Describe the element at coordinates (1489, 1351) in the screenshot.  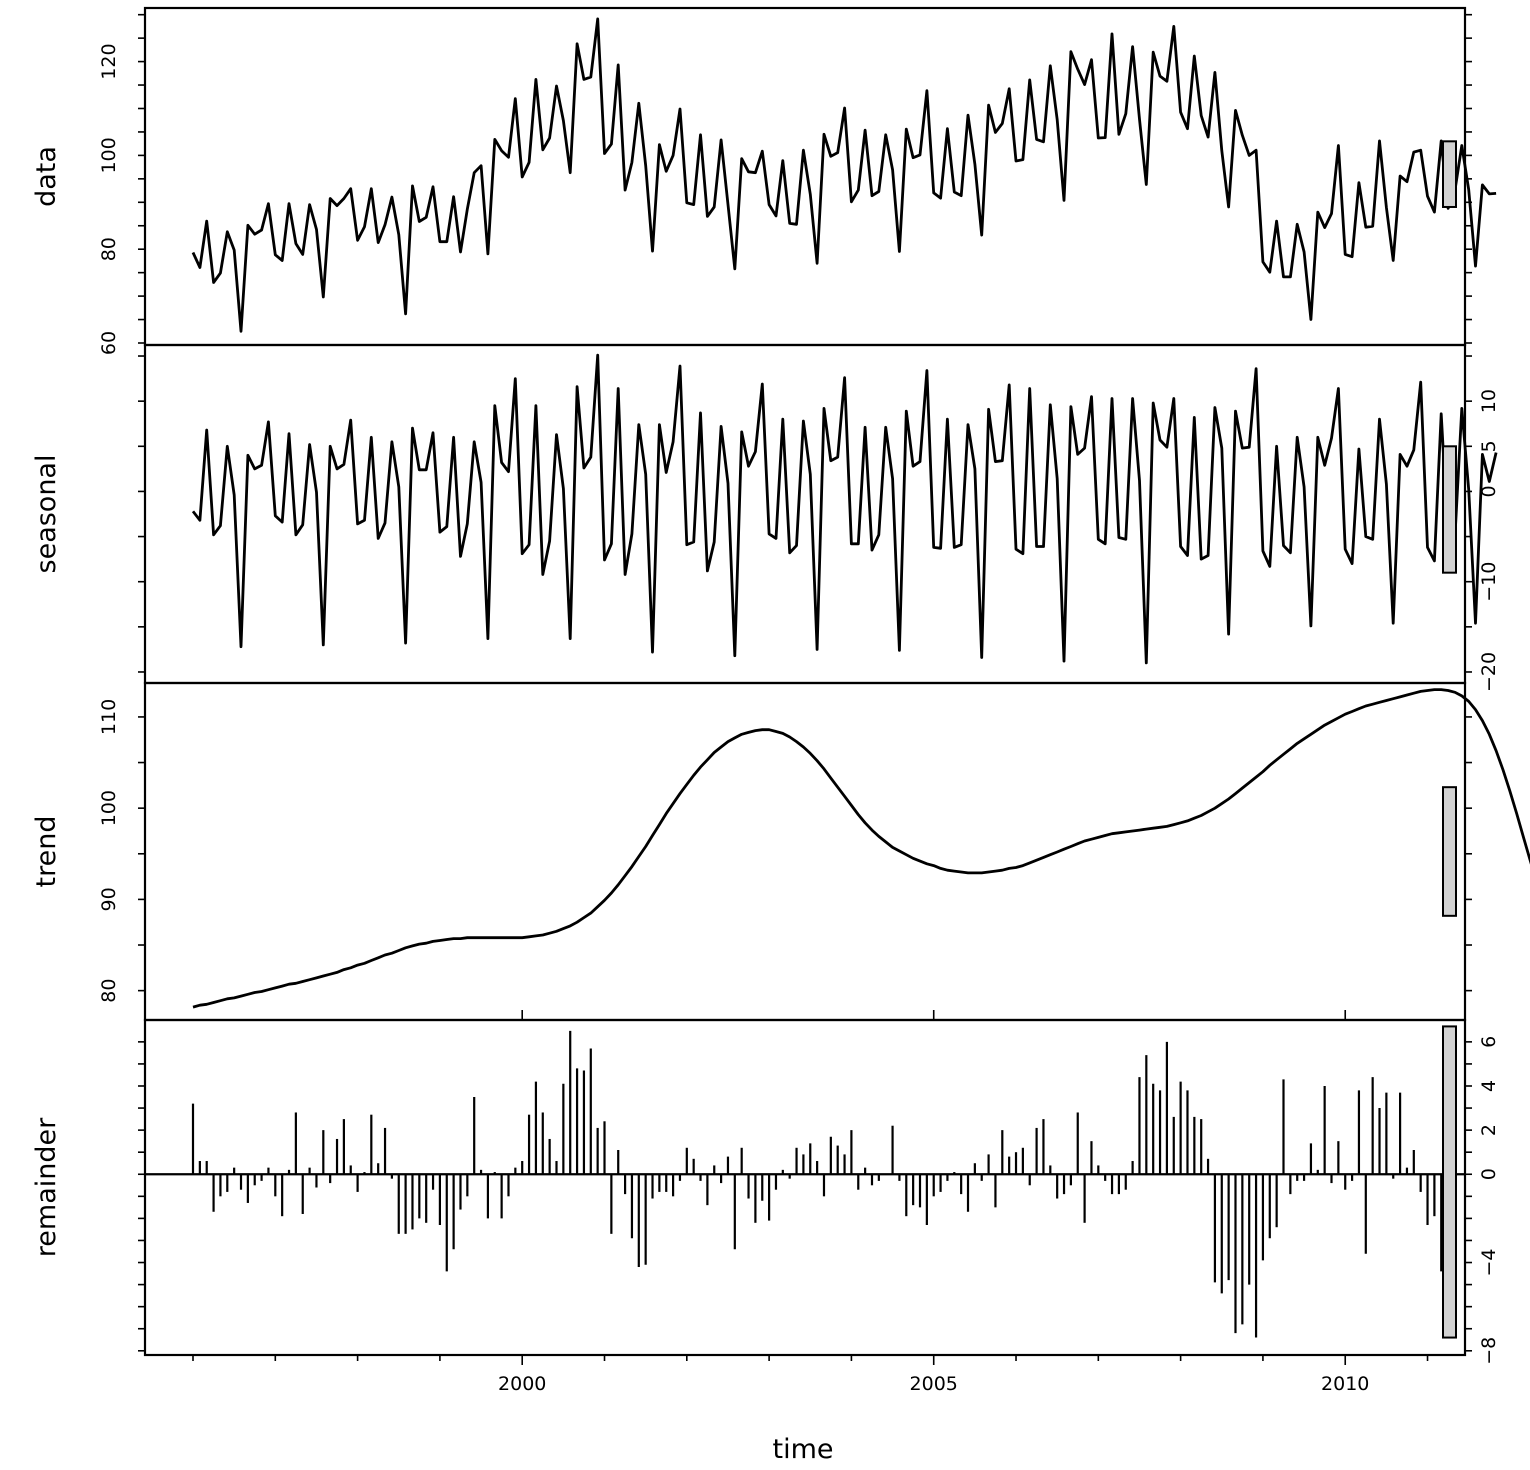
I see `remainder-tick-label: −8` at that location.